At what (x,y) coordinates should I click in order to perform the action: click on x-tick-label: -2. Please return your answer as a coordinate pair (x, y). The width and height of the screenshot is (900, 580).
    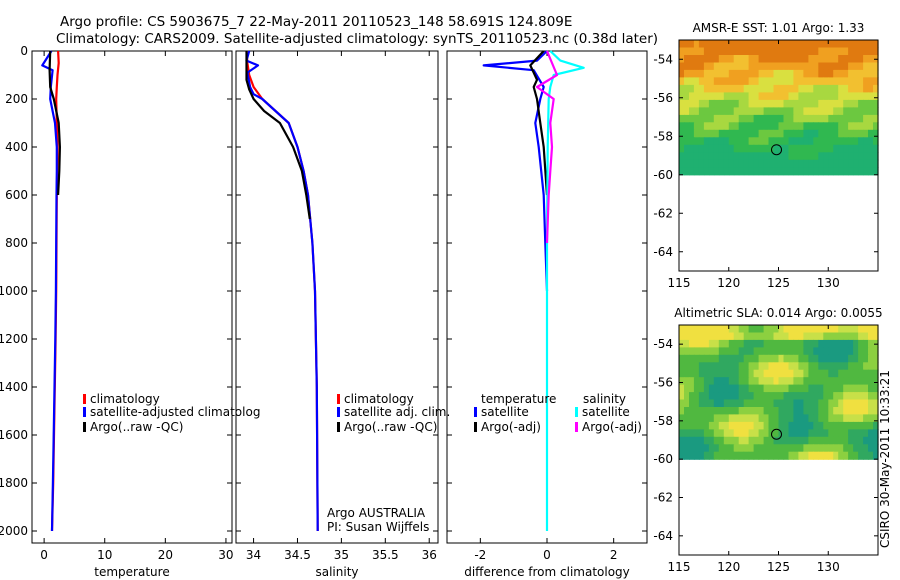
    Looking at the image, I should click on (480, 555).